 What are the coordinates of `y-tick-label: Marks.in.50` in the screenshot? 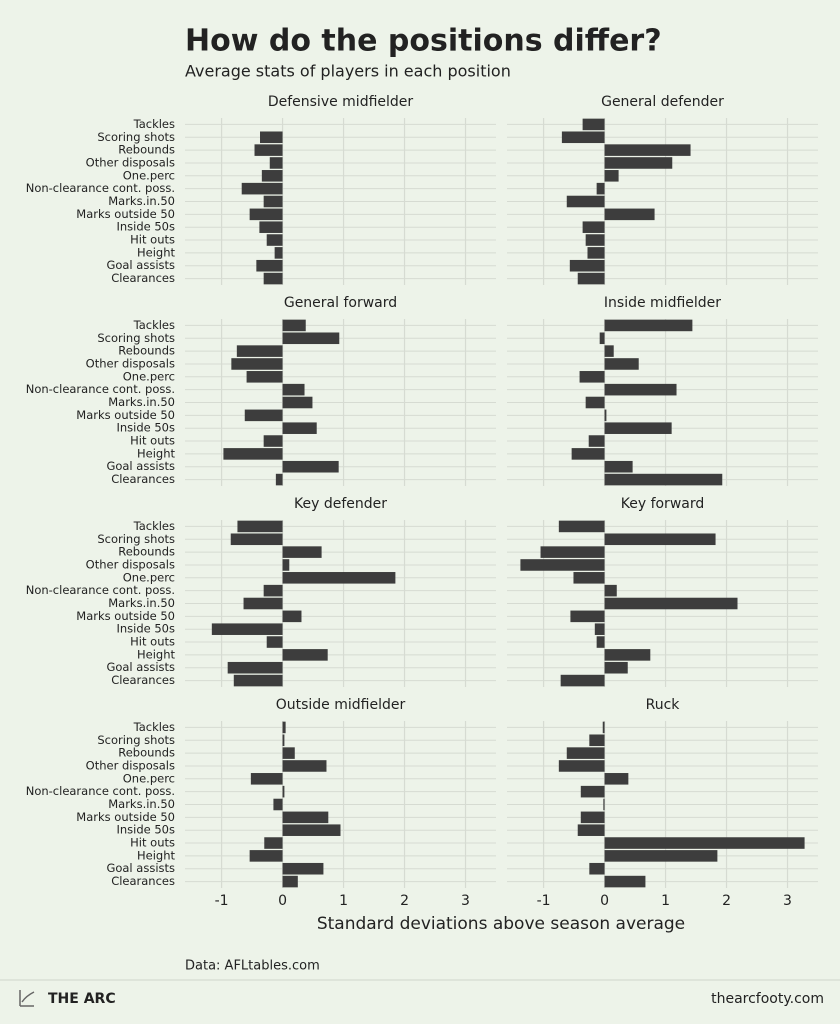 It's located at (141, 402).